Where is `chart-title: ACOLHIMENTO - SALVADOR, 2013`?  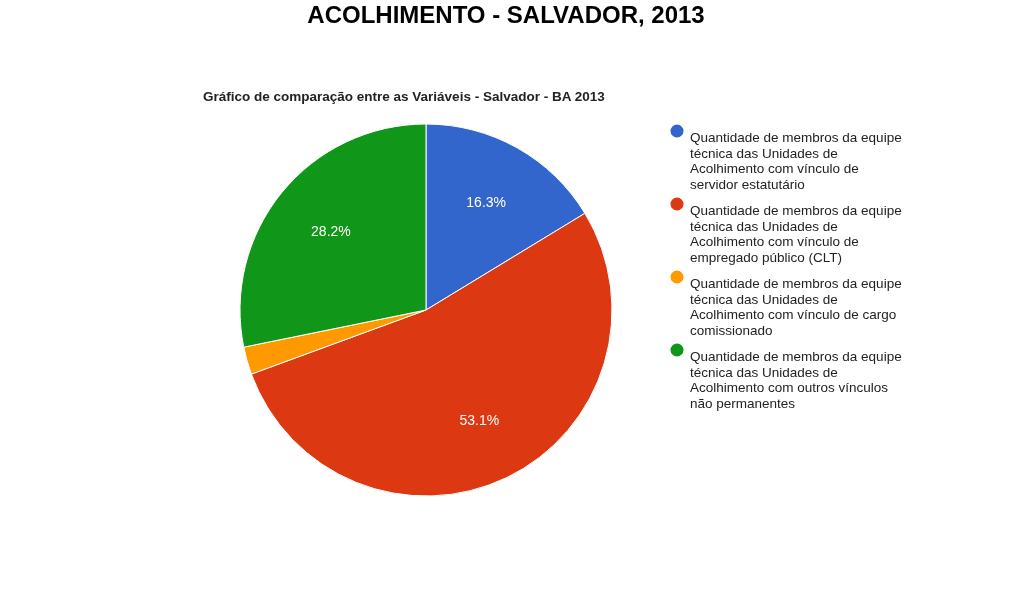 chart-title: ACOLHIMENTO - SALVADOR, 2013 is located at coordinates (506, 14).